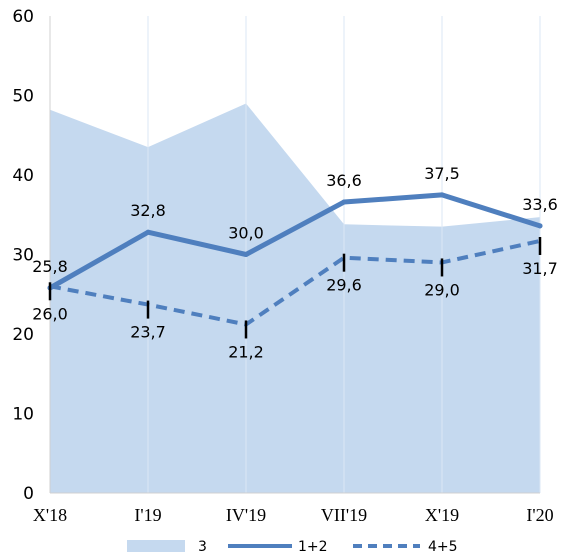 This screenshot has height=554, width=563. I want to click on y-tick-label: 40, so click(23, 176).